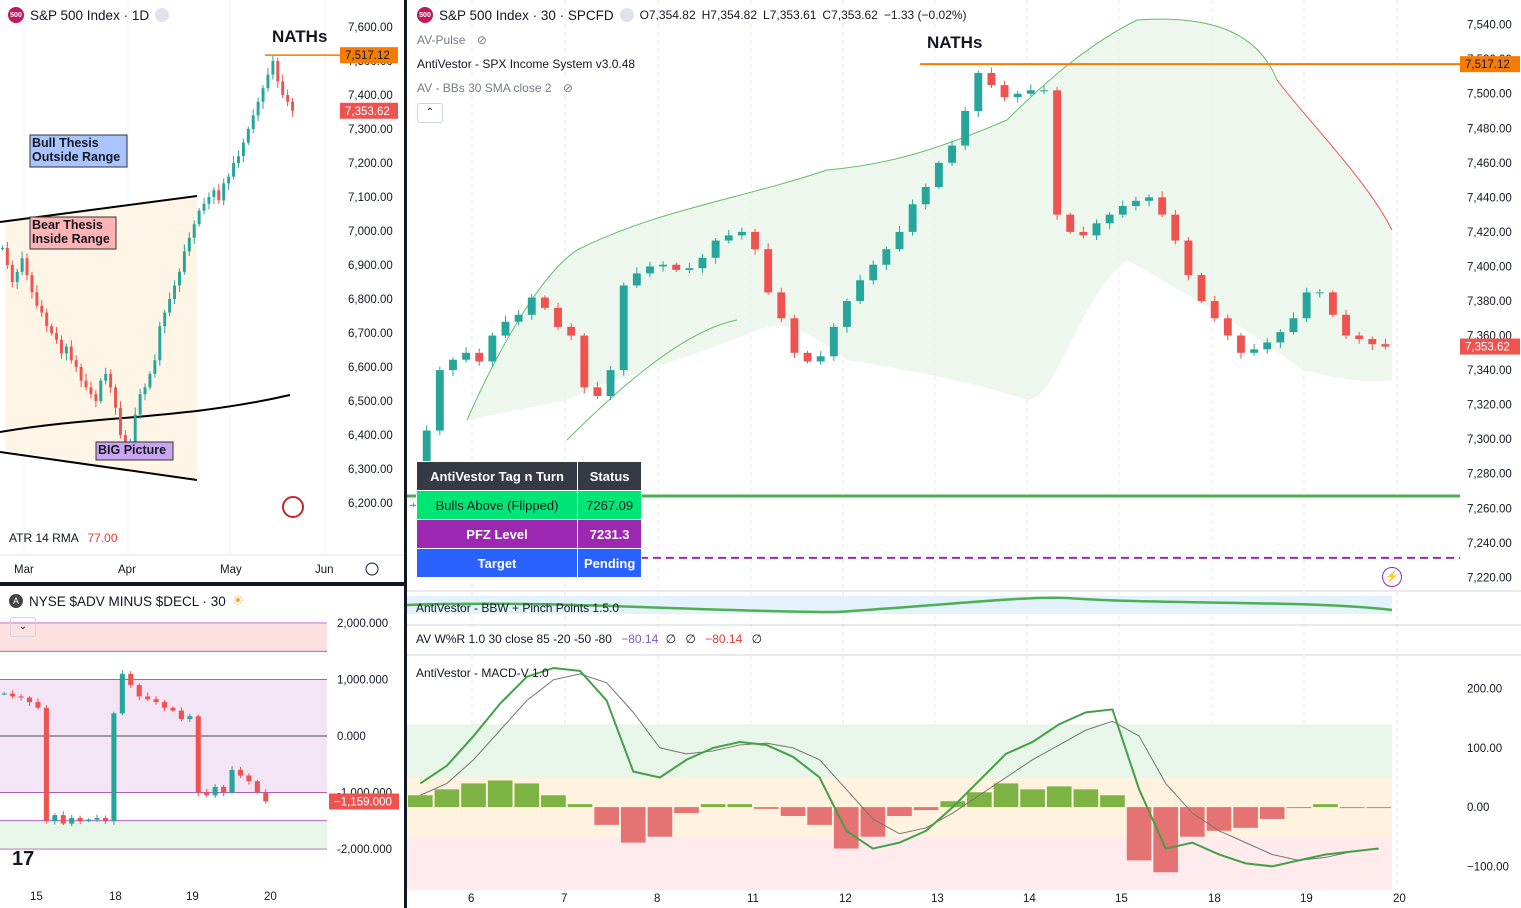  Describe the element at coordinates (452, 40) in the screenshot. I see `indicator-av-pulse: AV-Pulse ⊘` at that location.